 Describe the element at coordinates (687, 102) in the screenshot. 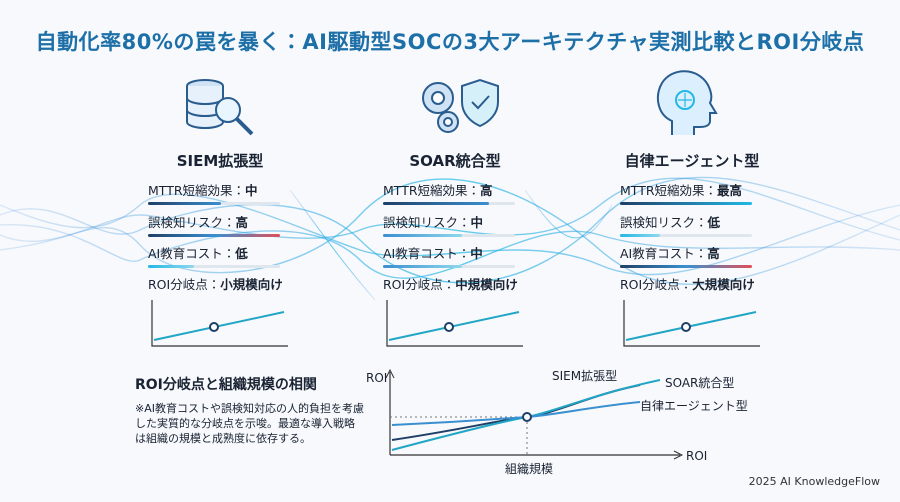

I see `icon-ai-head` at that location.